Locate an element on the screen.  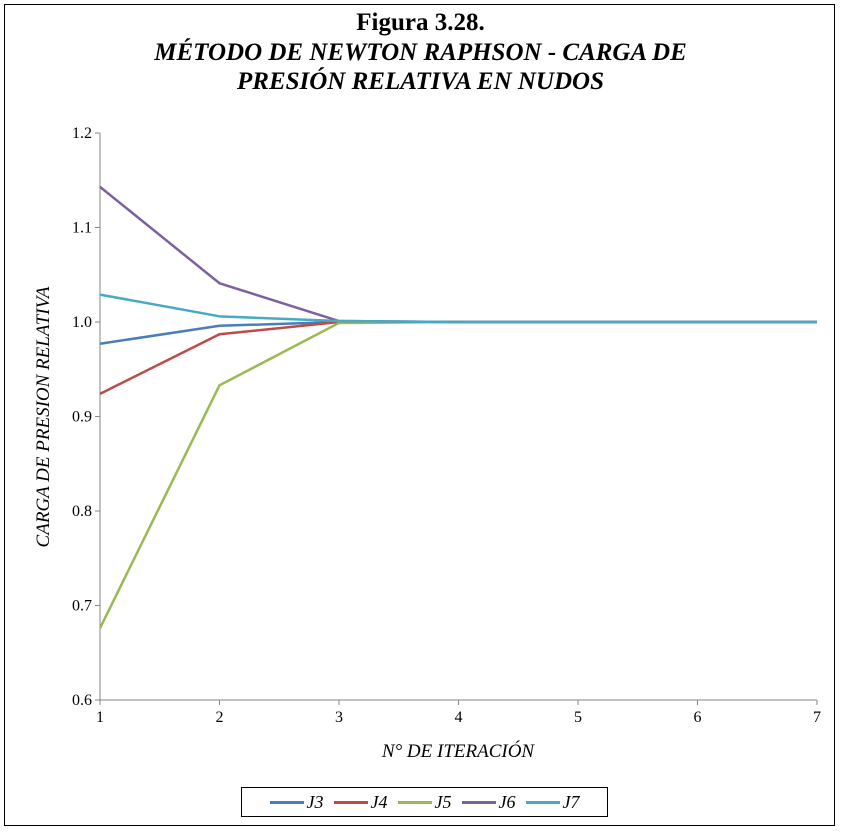
legend-label: J6 is located at coordinates (507, 801).